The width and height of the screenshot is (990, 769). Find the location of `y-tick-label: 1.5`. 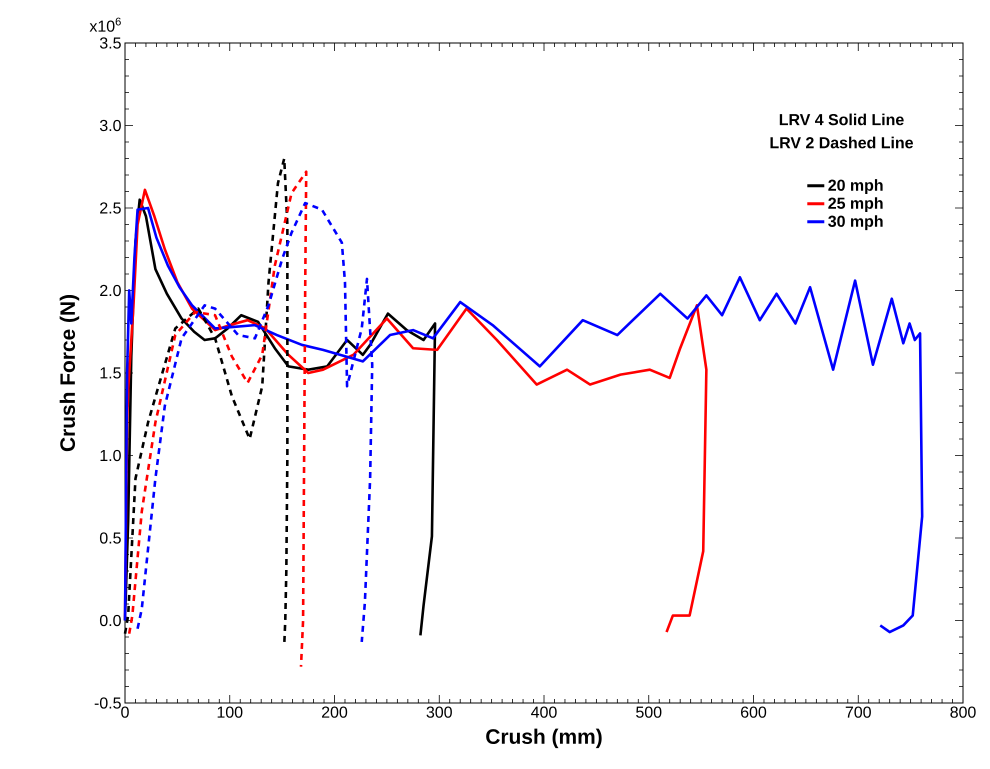

y-tick-label: 1.5 is located at coordinates (110, 373).